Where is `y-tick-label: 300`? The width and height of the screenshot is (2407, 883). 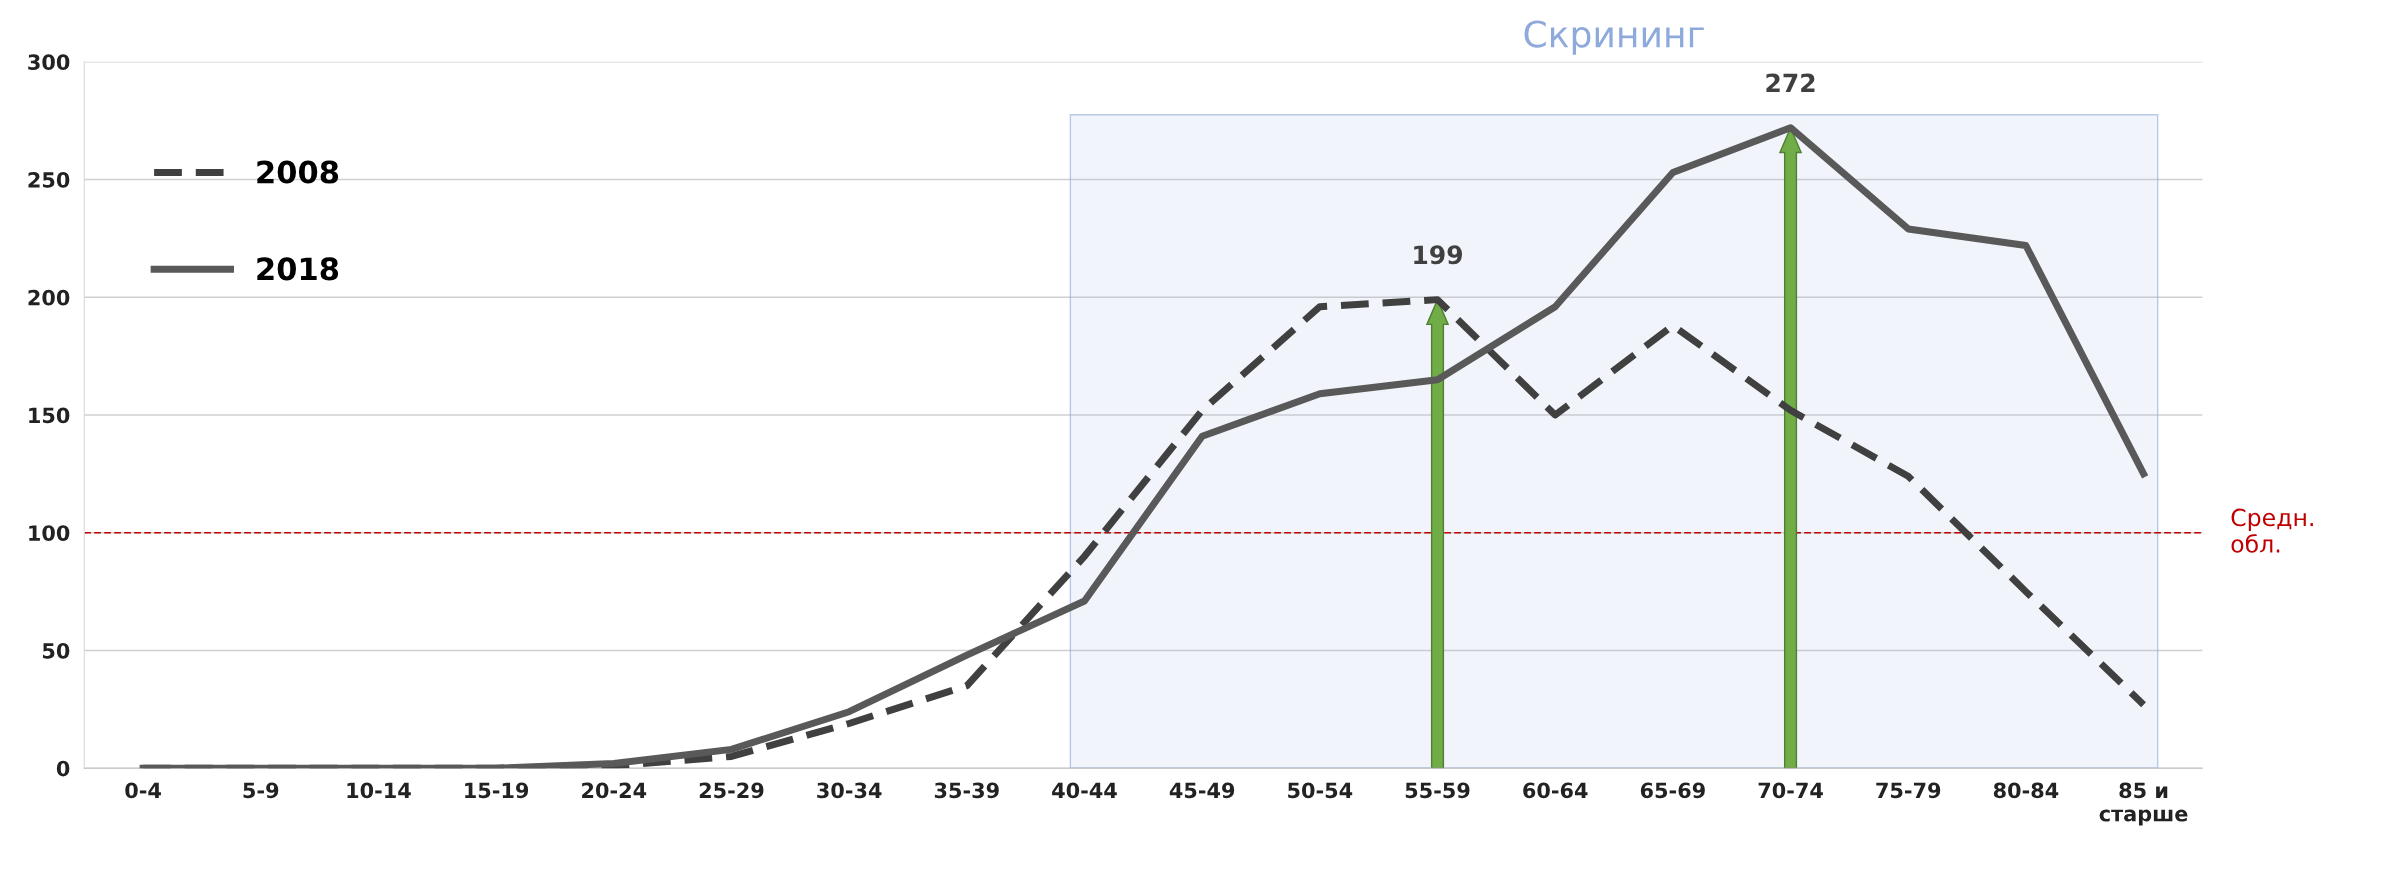 y-tick-label: 300 is located at coordinates (49, 62).